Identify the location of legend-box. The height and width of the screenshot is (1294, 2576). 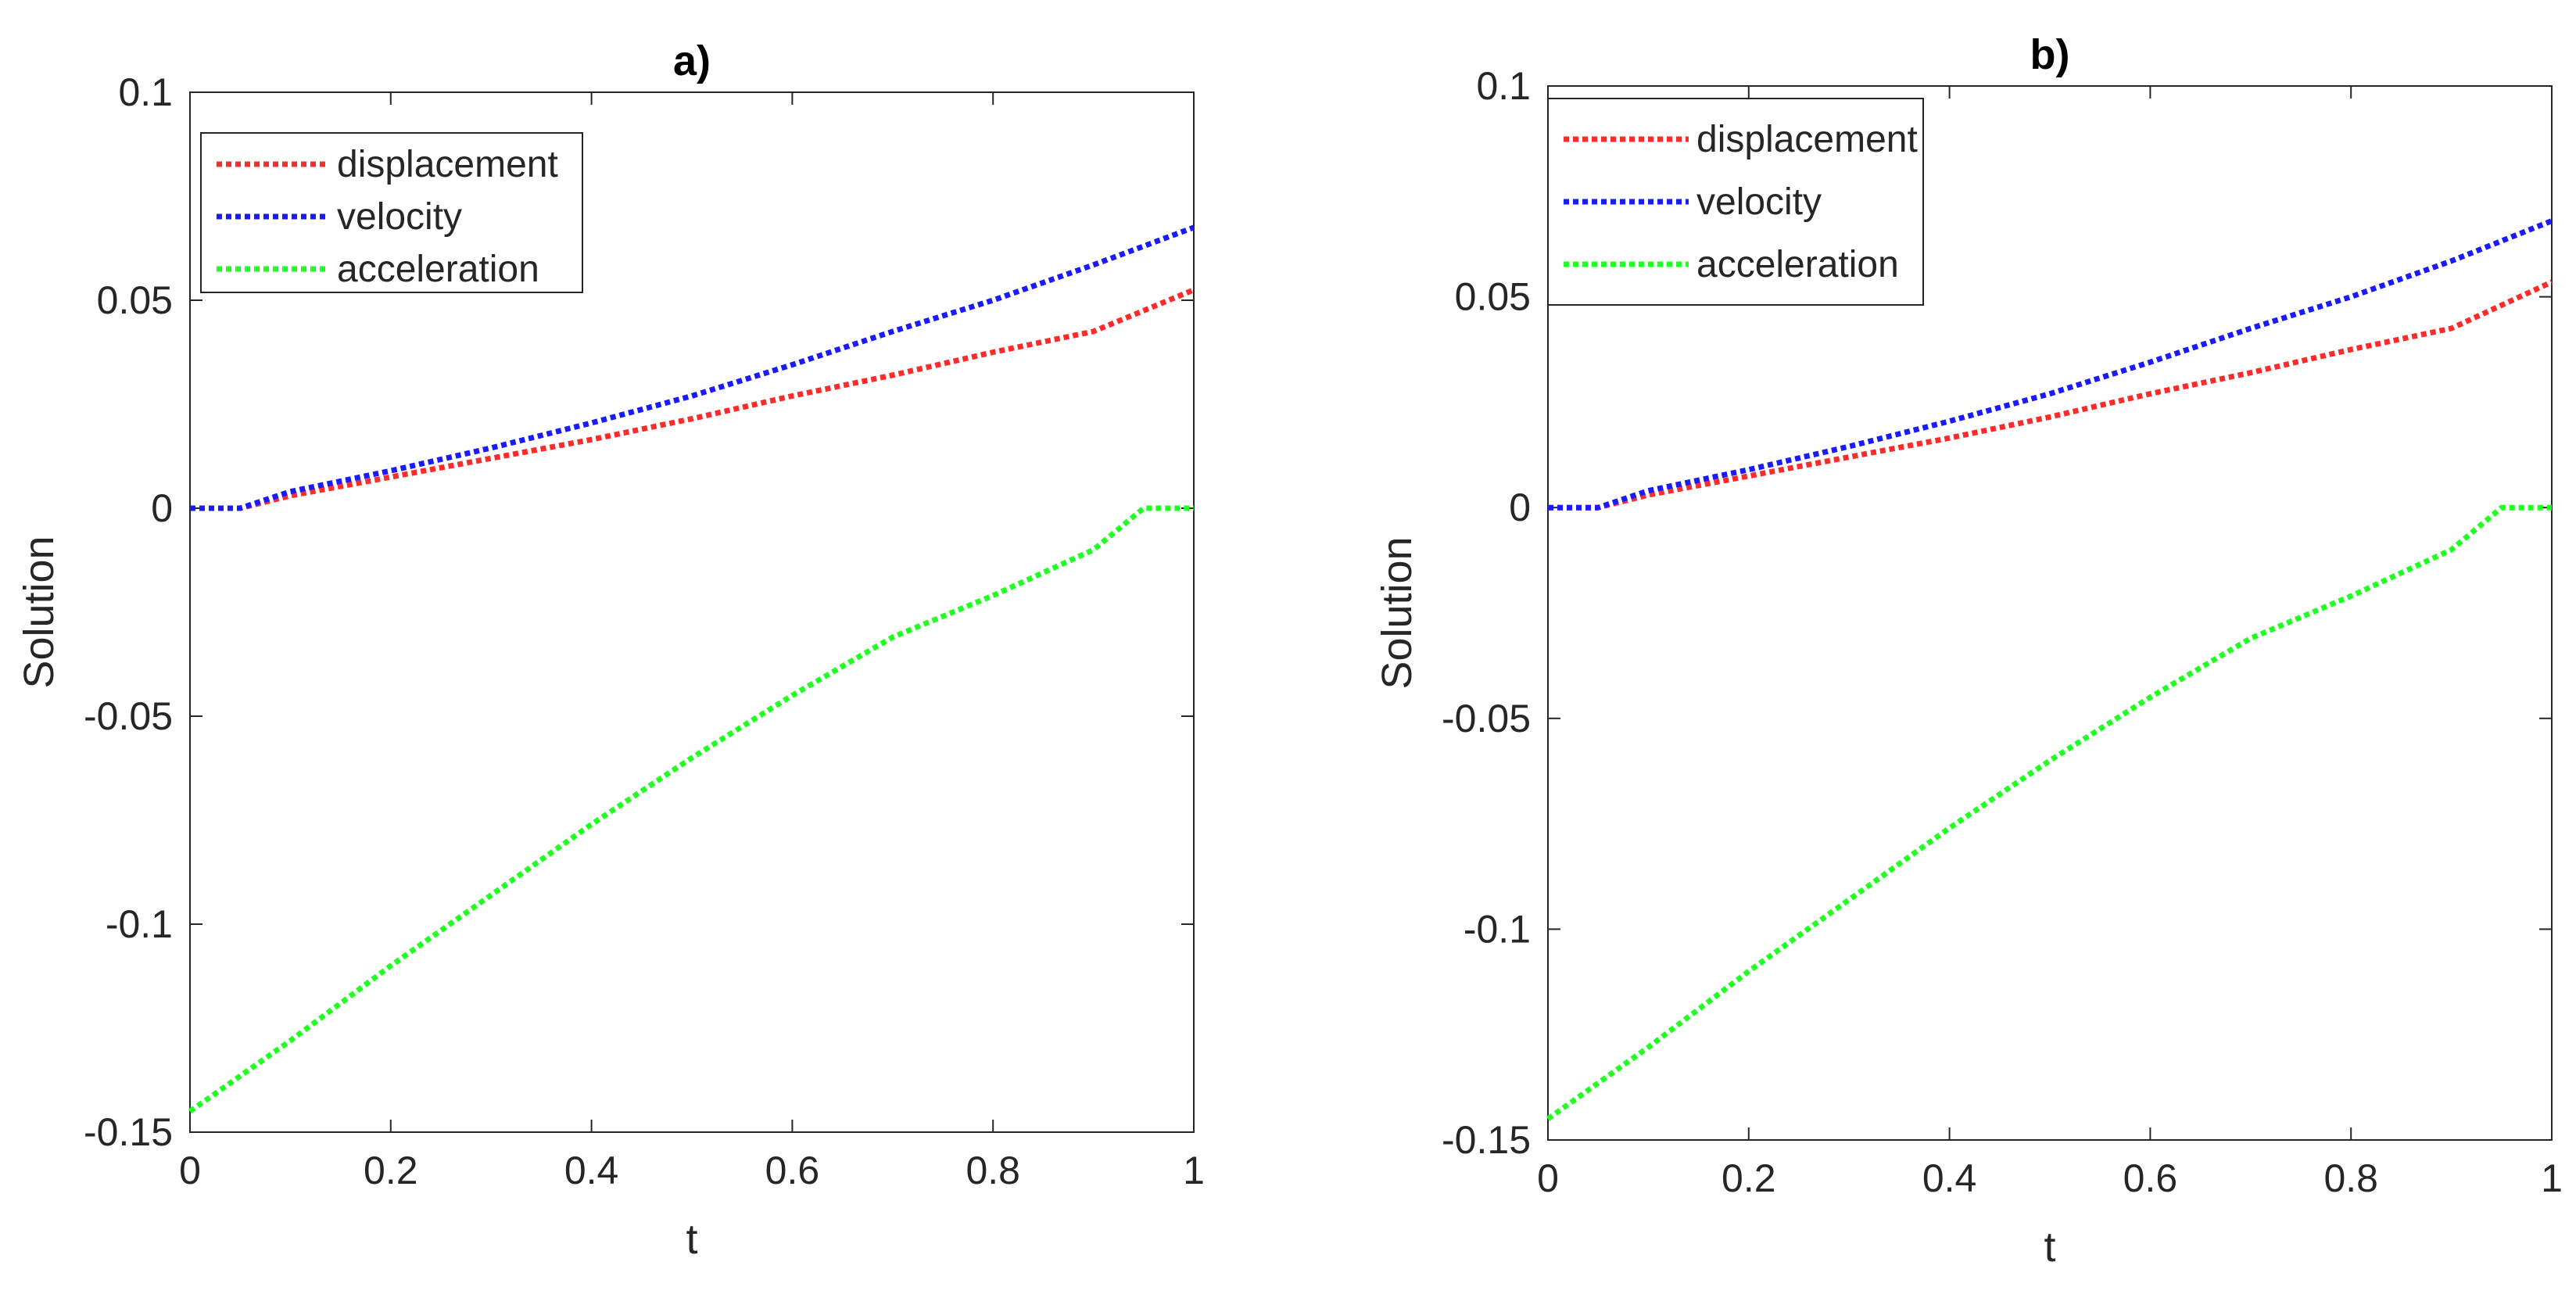
(391, 212).